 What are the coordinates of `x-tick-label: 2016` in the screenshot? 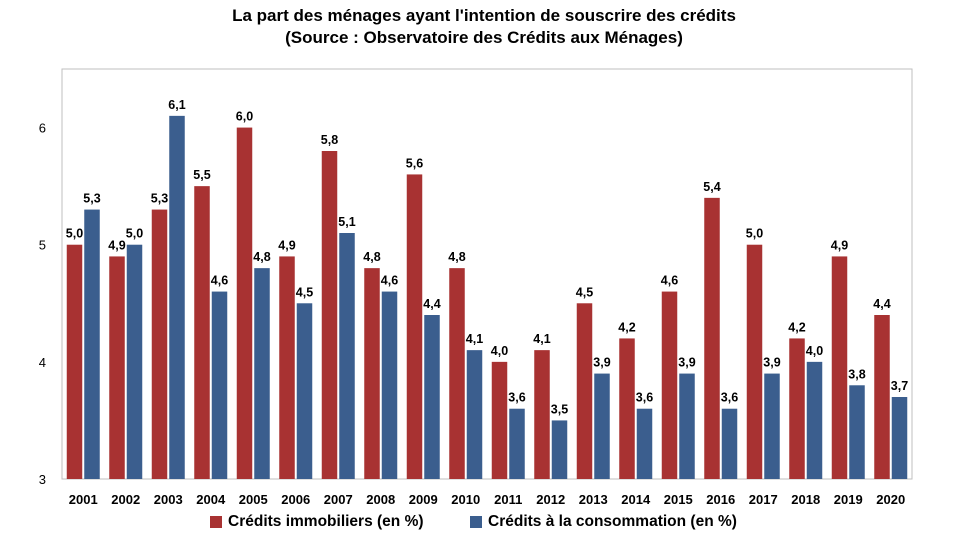 It's located at (720, 499).